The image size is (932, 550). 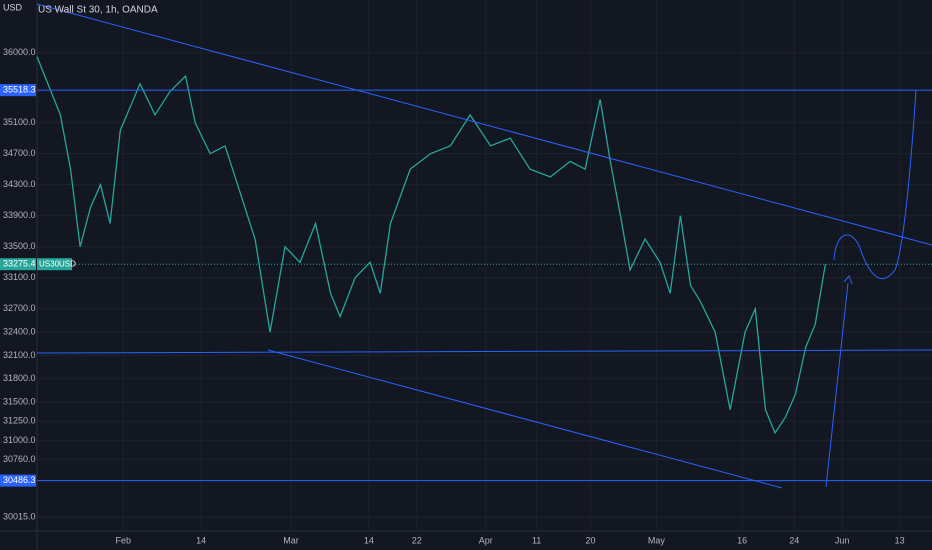 I want to click on y-tick-label: 33100.0, so click(x=19, y=277).